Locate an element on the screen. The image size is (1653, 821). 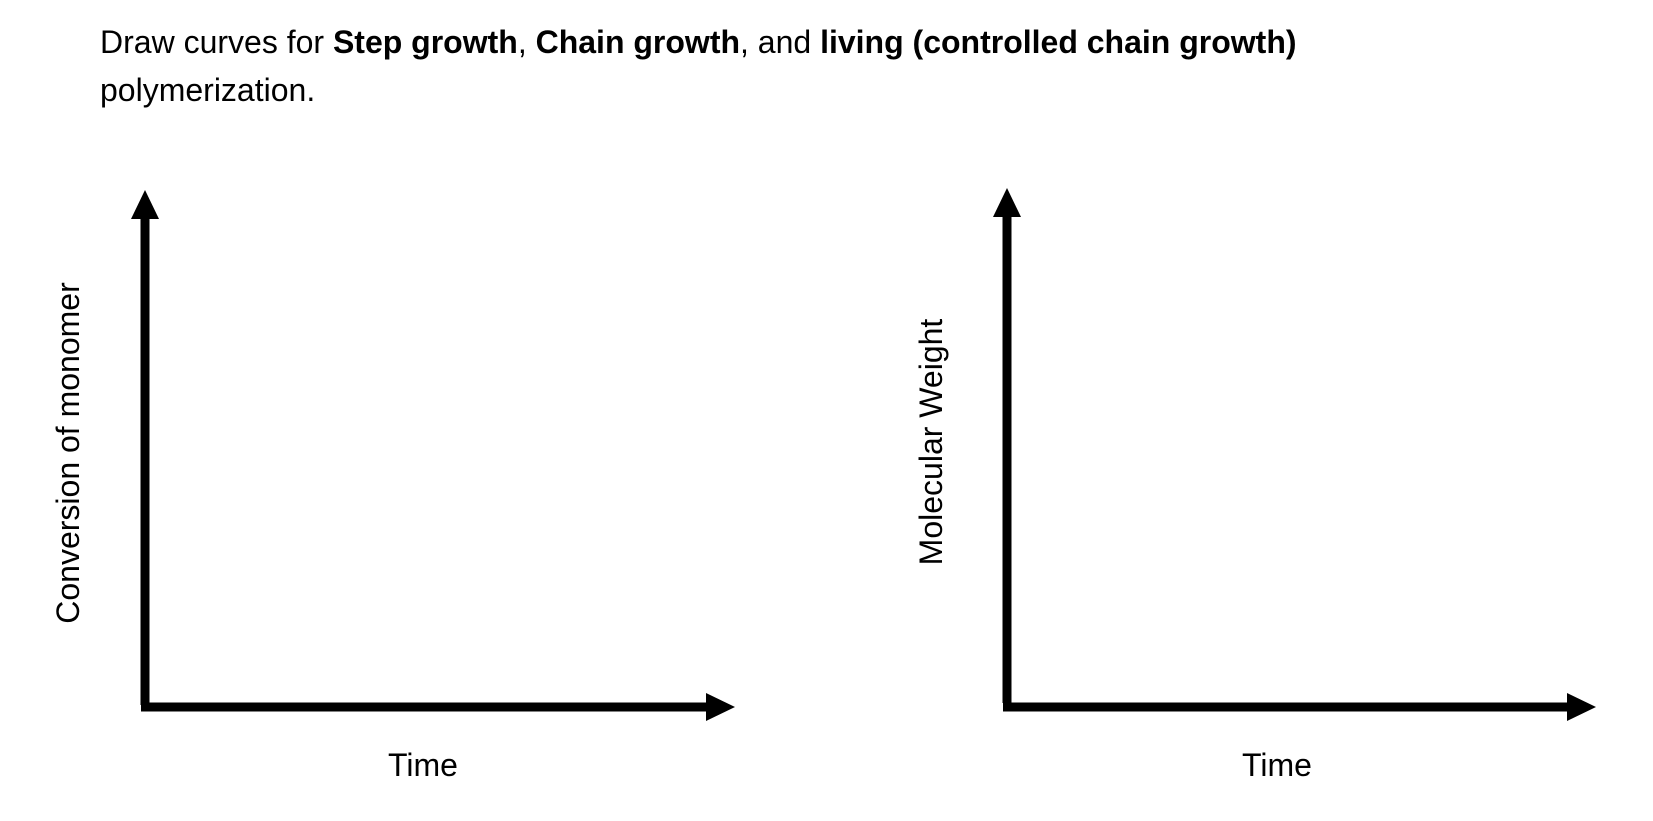
molecular-weight-x-axis-arrowhead is located at coordinates (1581, 707).